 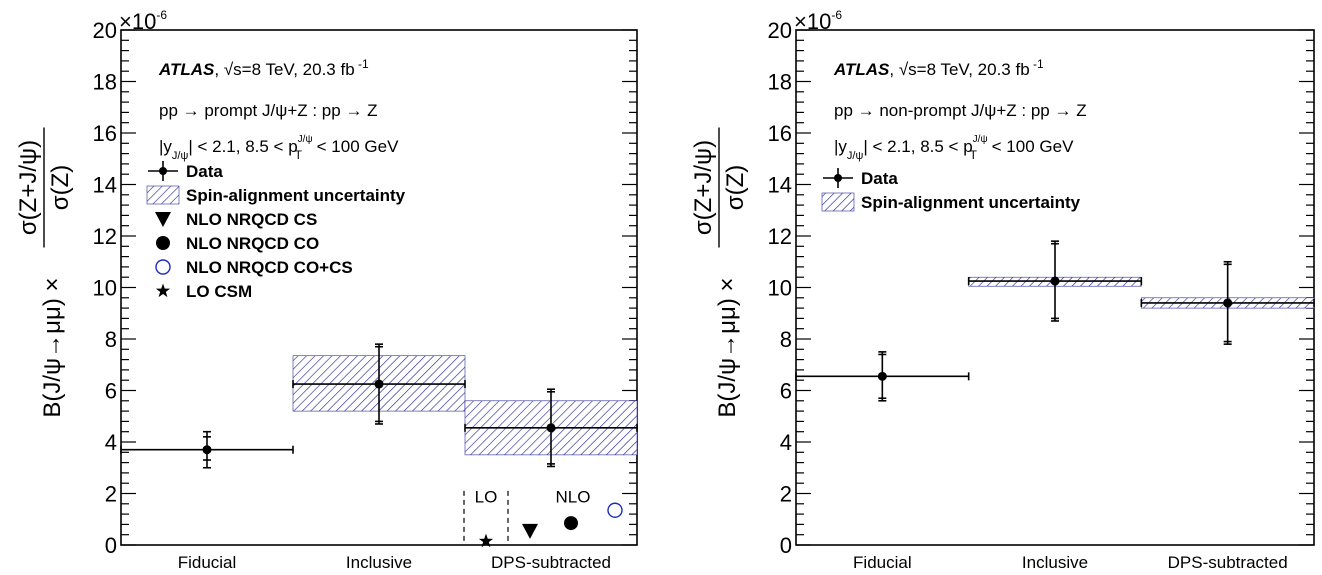 What do you see at coordinates (251, 219) in the screenshot?
I see `legend-label: NLO NRQCD CS` at bounding box center [251, 219].